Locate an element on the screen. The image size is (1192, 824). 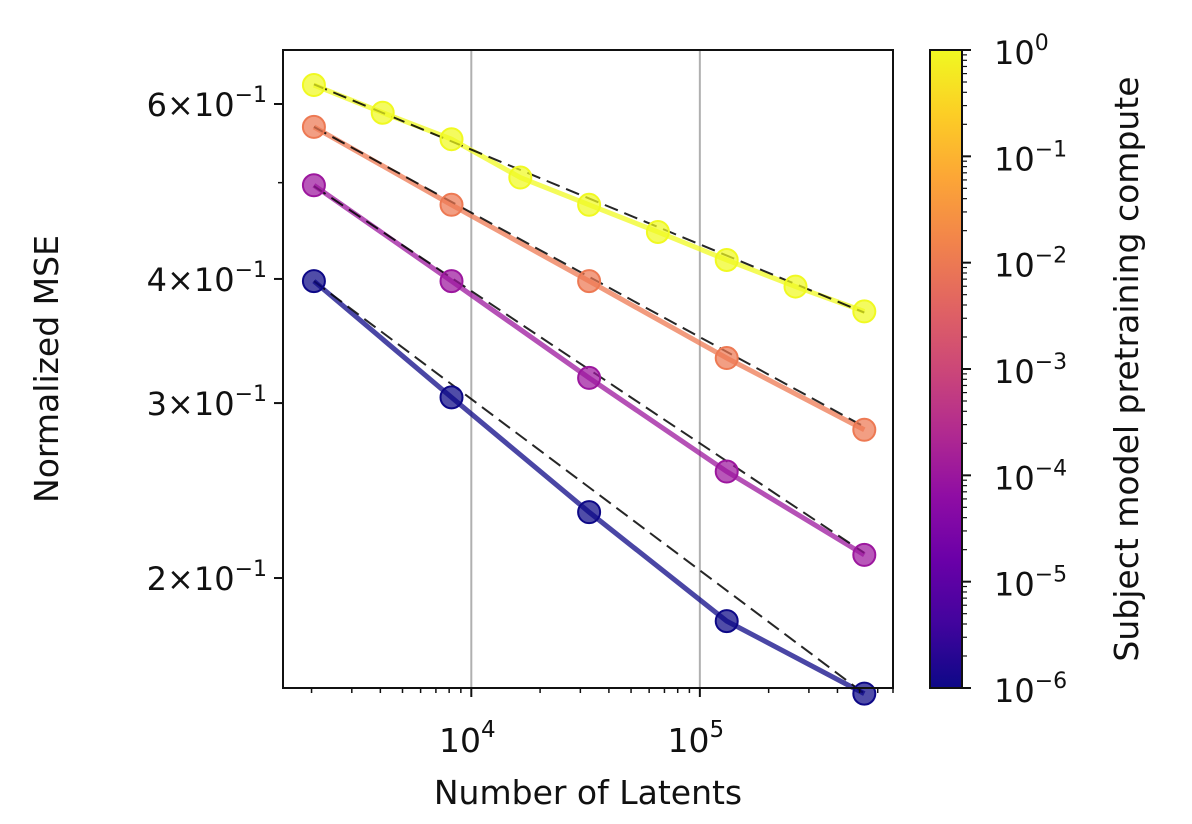
colorbar-tick-label: 10⁻² is located at coordinates (1030, 264).